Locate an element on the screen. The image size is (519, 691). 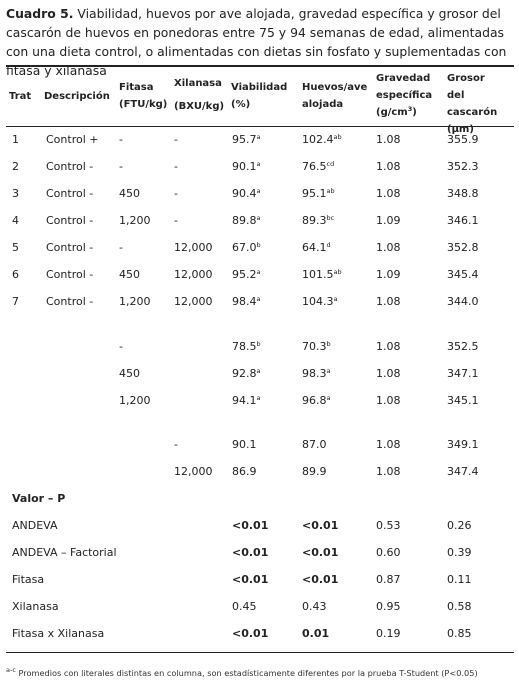
huevos-cell: 96.8a is located at coordinates (316, 400).